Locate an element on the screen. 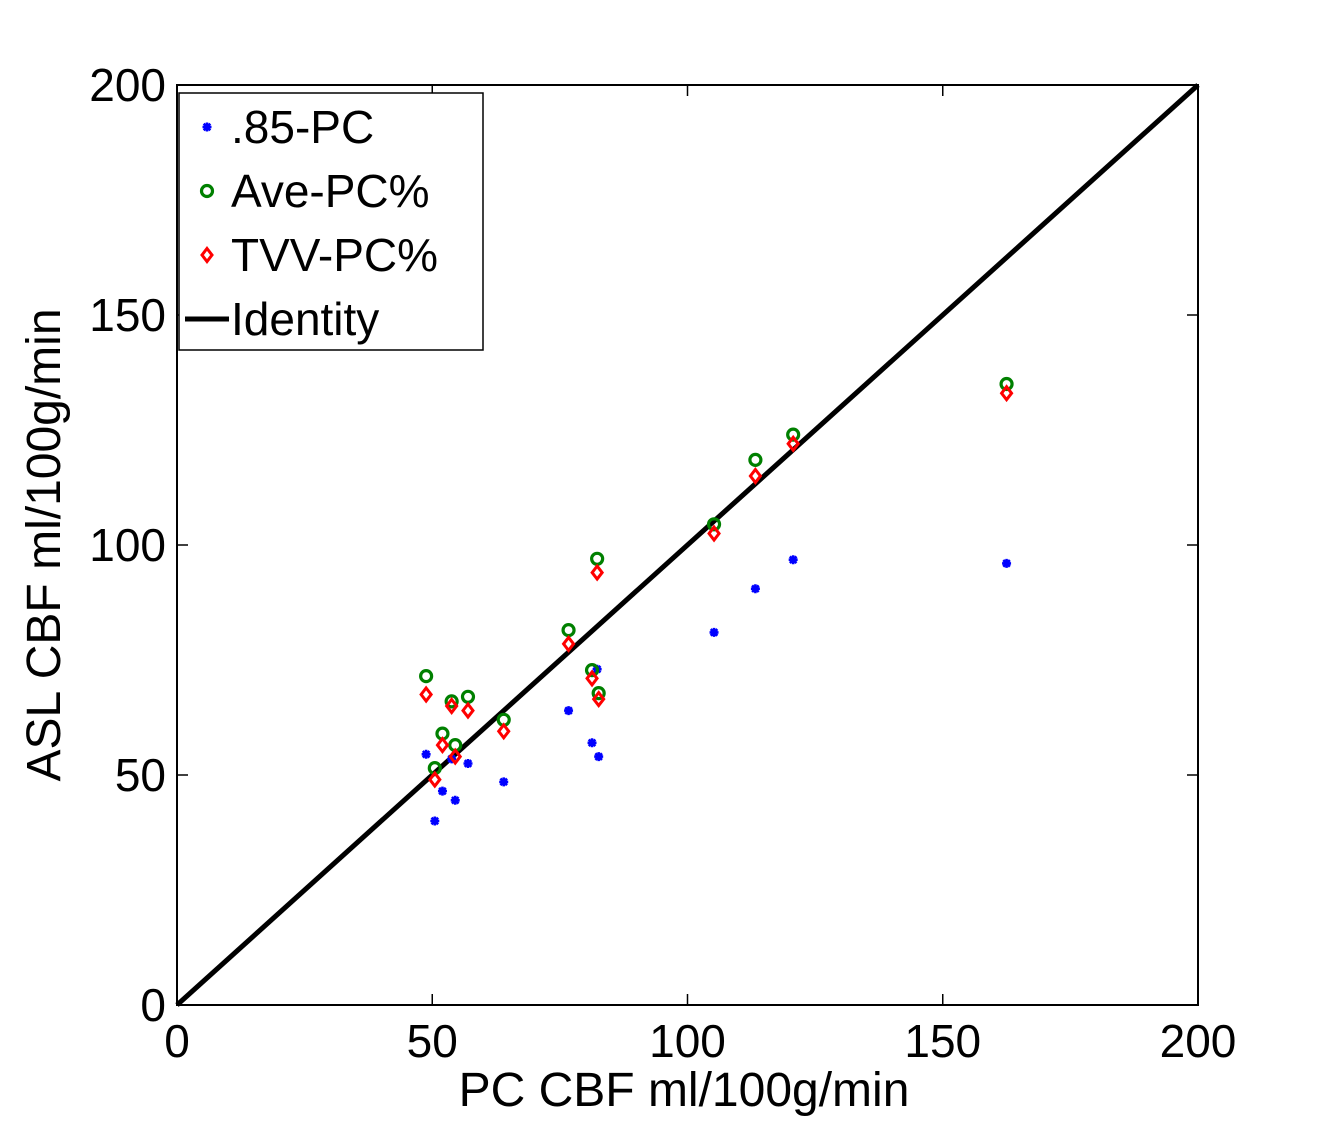 This screenshot has width=1324, height=1130. series-0-point-0-shape is located at coordinates (426, 754).